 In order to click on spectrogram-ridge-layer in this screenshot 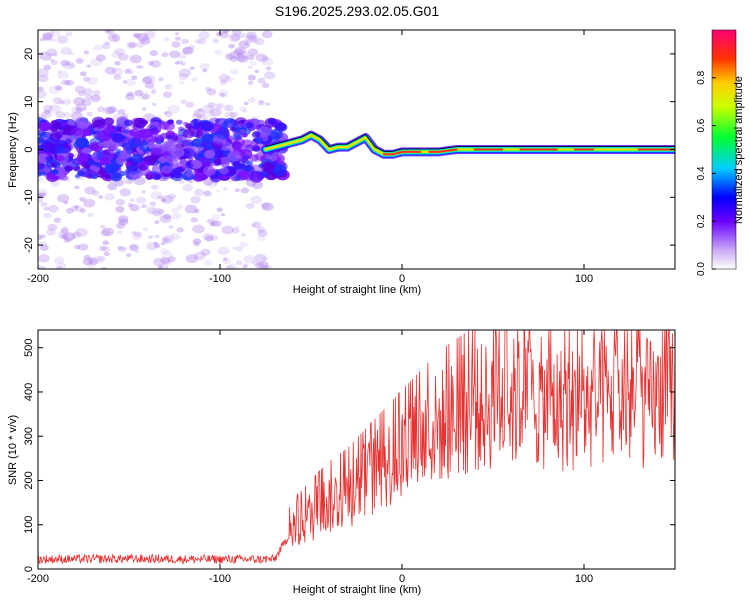, I will do `click(469, 145)`.